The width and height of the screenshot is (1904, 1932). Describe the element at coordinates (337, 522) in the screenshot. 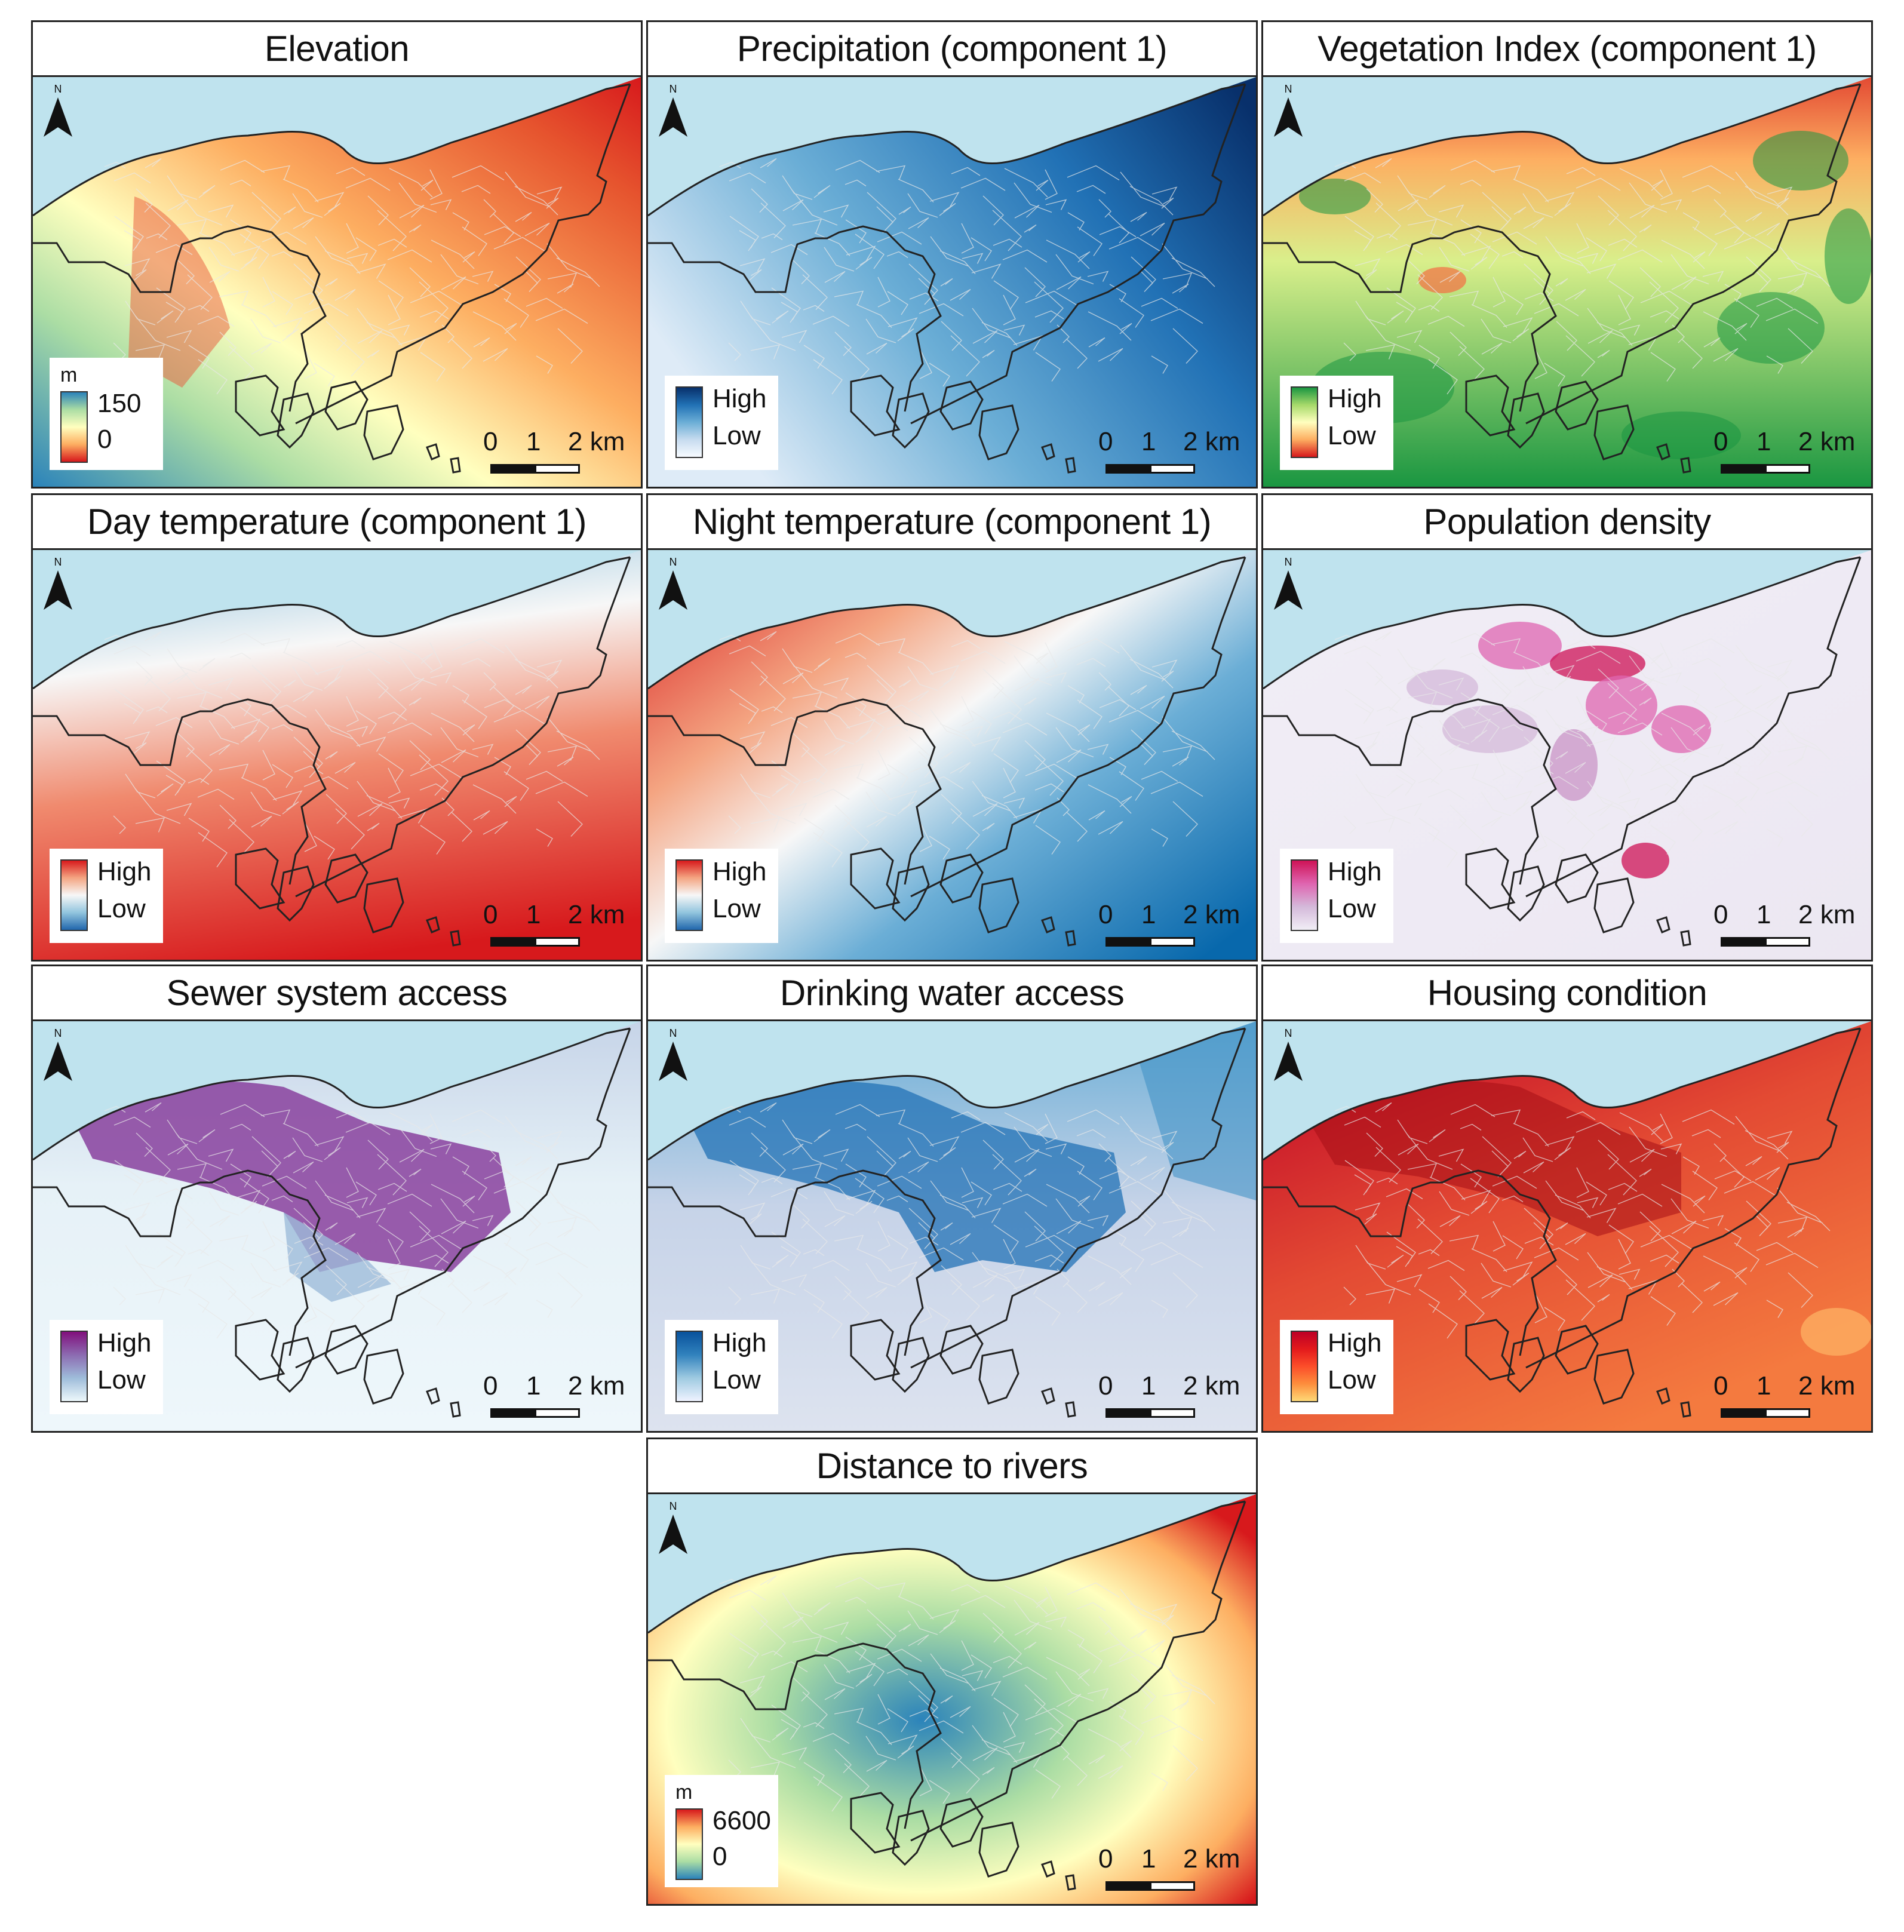

I see `panel-title: Day temperature (component 1)` at that location.